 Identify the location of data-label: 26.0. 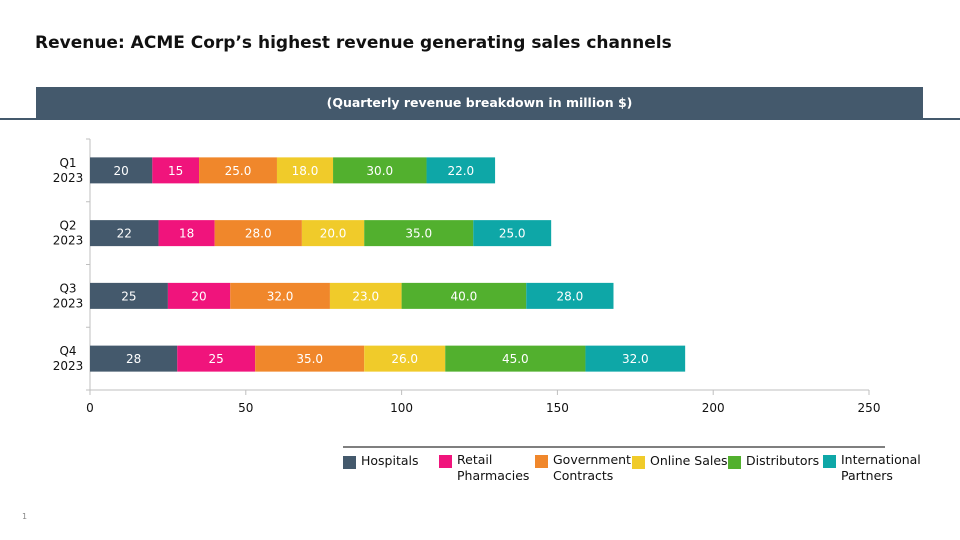
(404, 359).